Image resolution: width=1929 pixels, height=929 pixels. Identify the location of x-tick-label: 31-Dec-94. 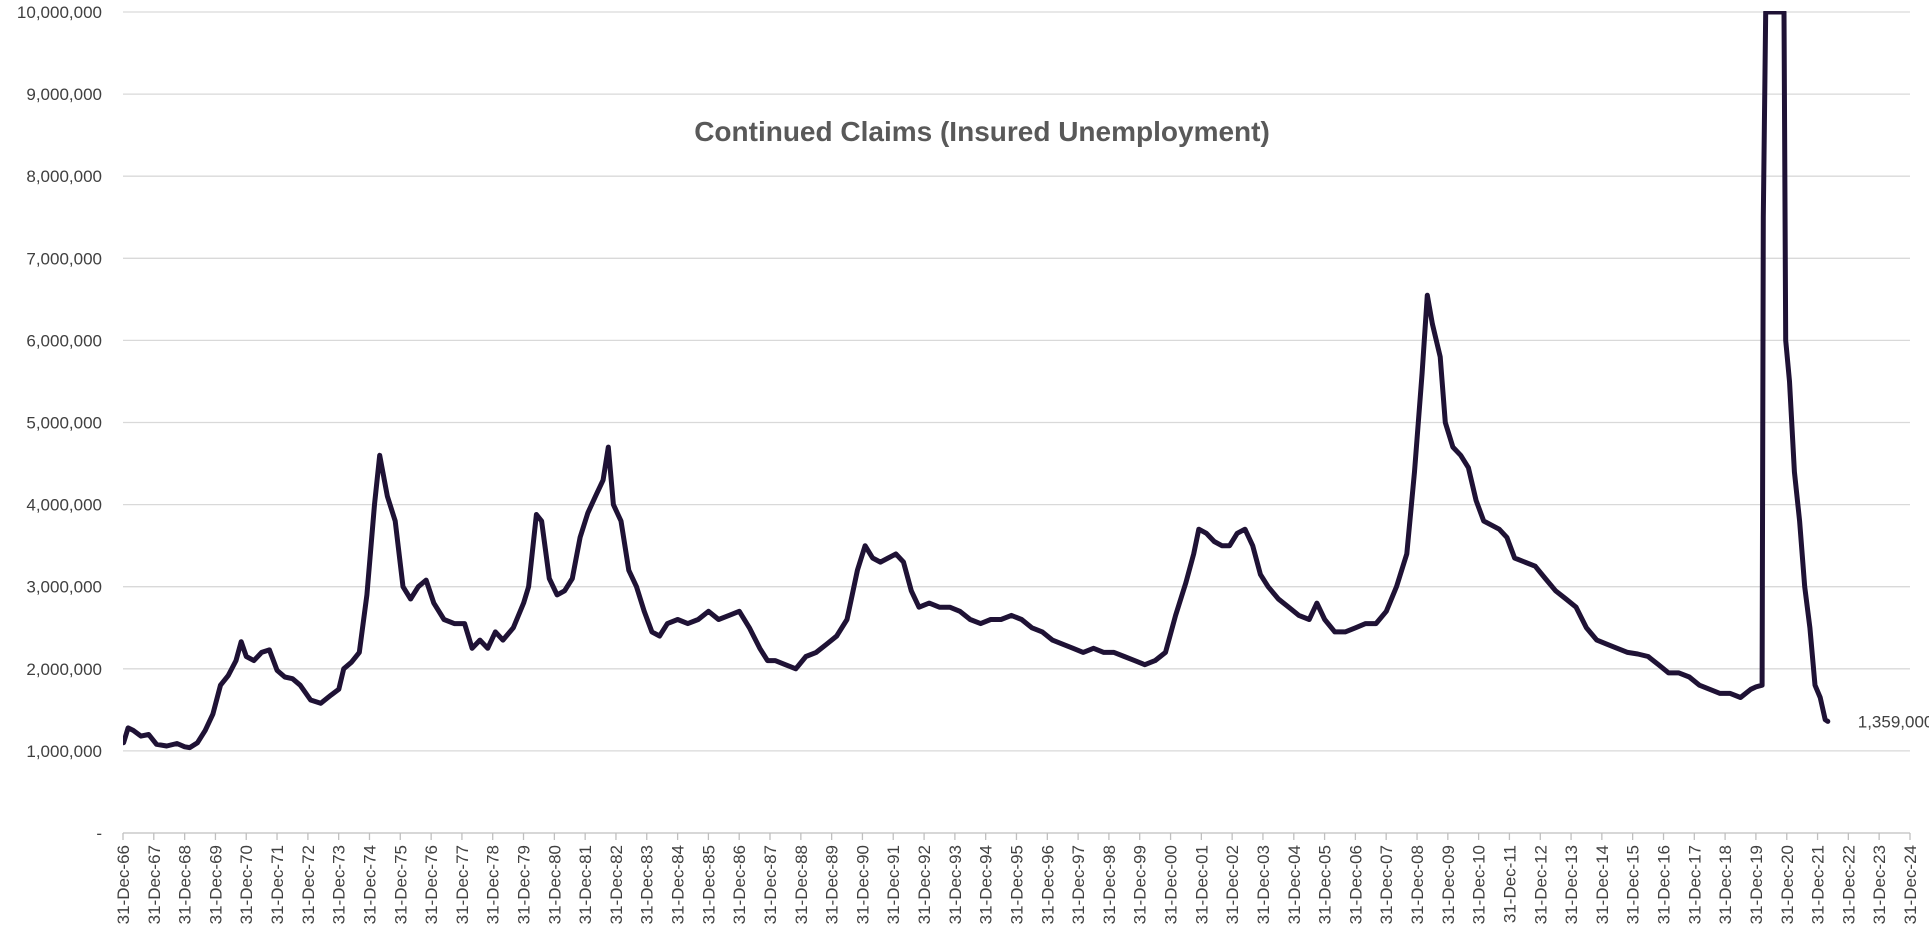
(986, 884).